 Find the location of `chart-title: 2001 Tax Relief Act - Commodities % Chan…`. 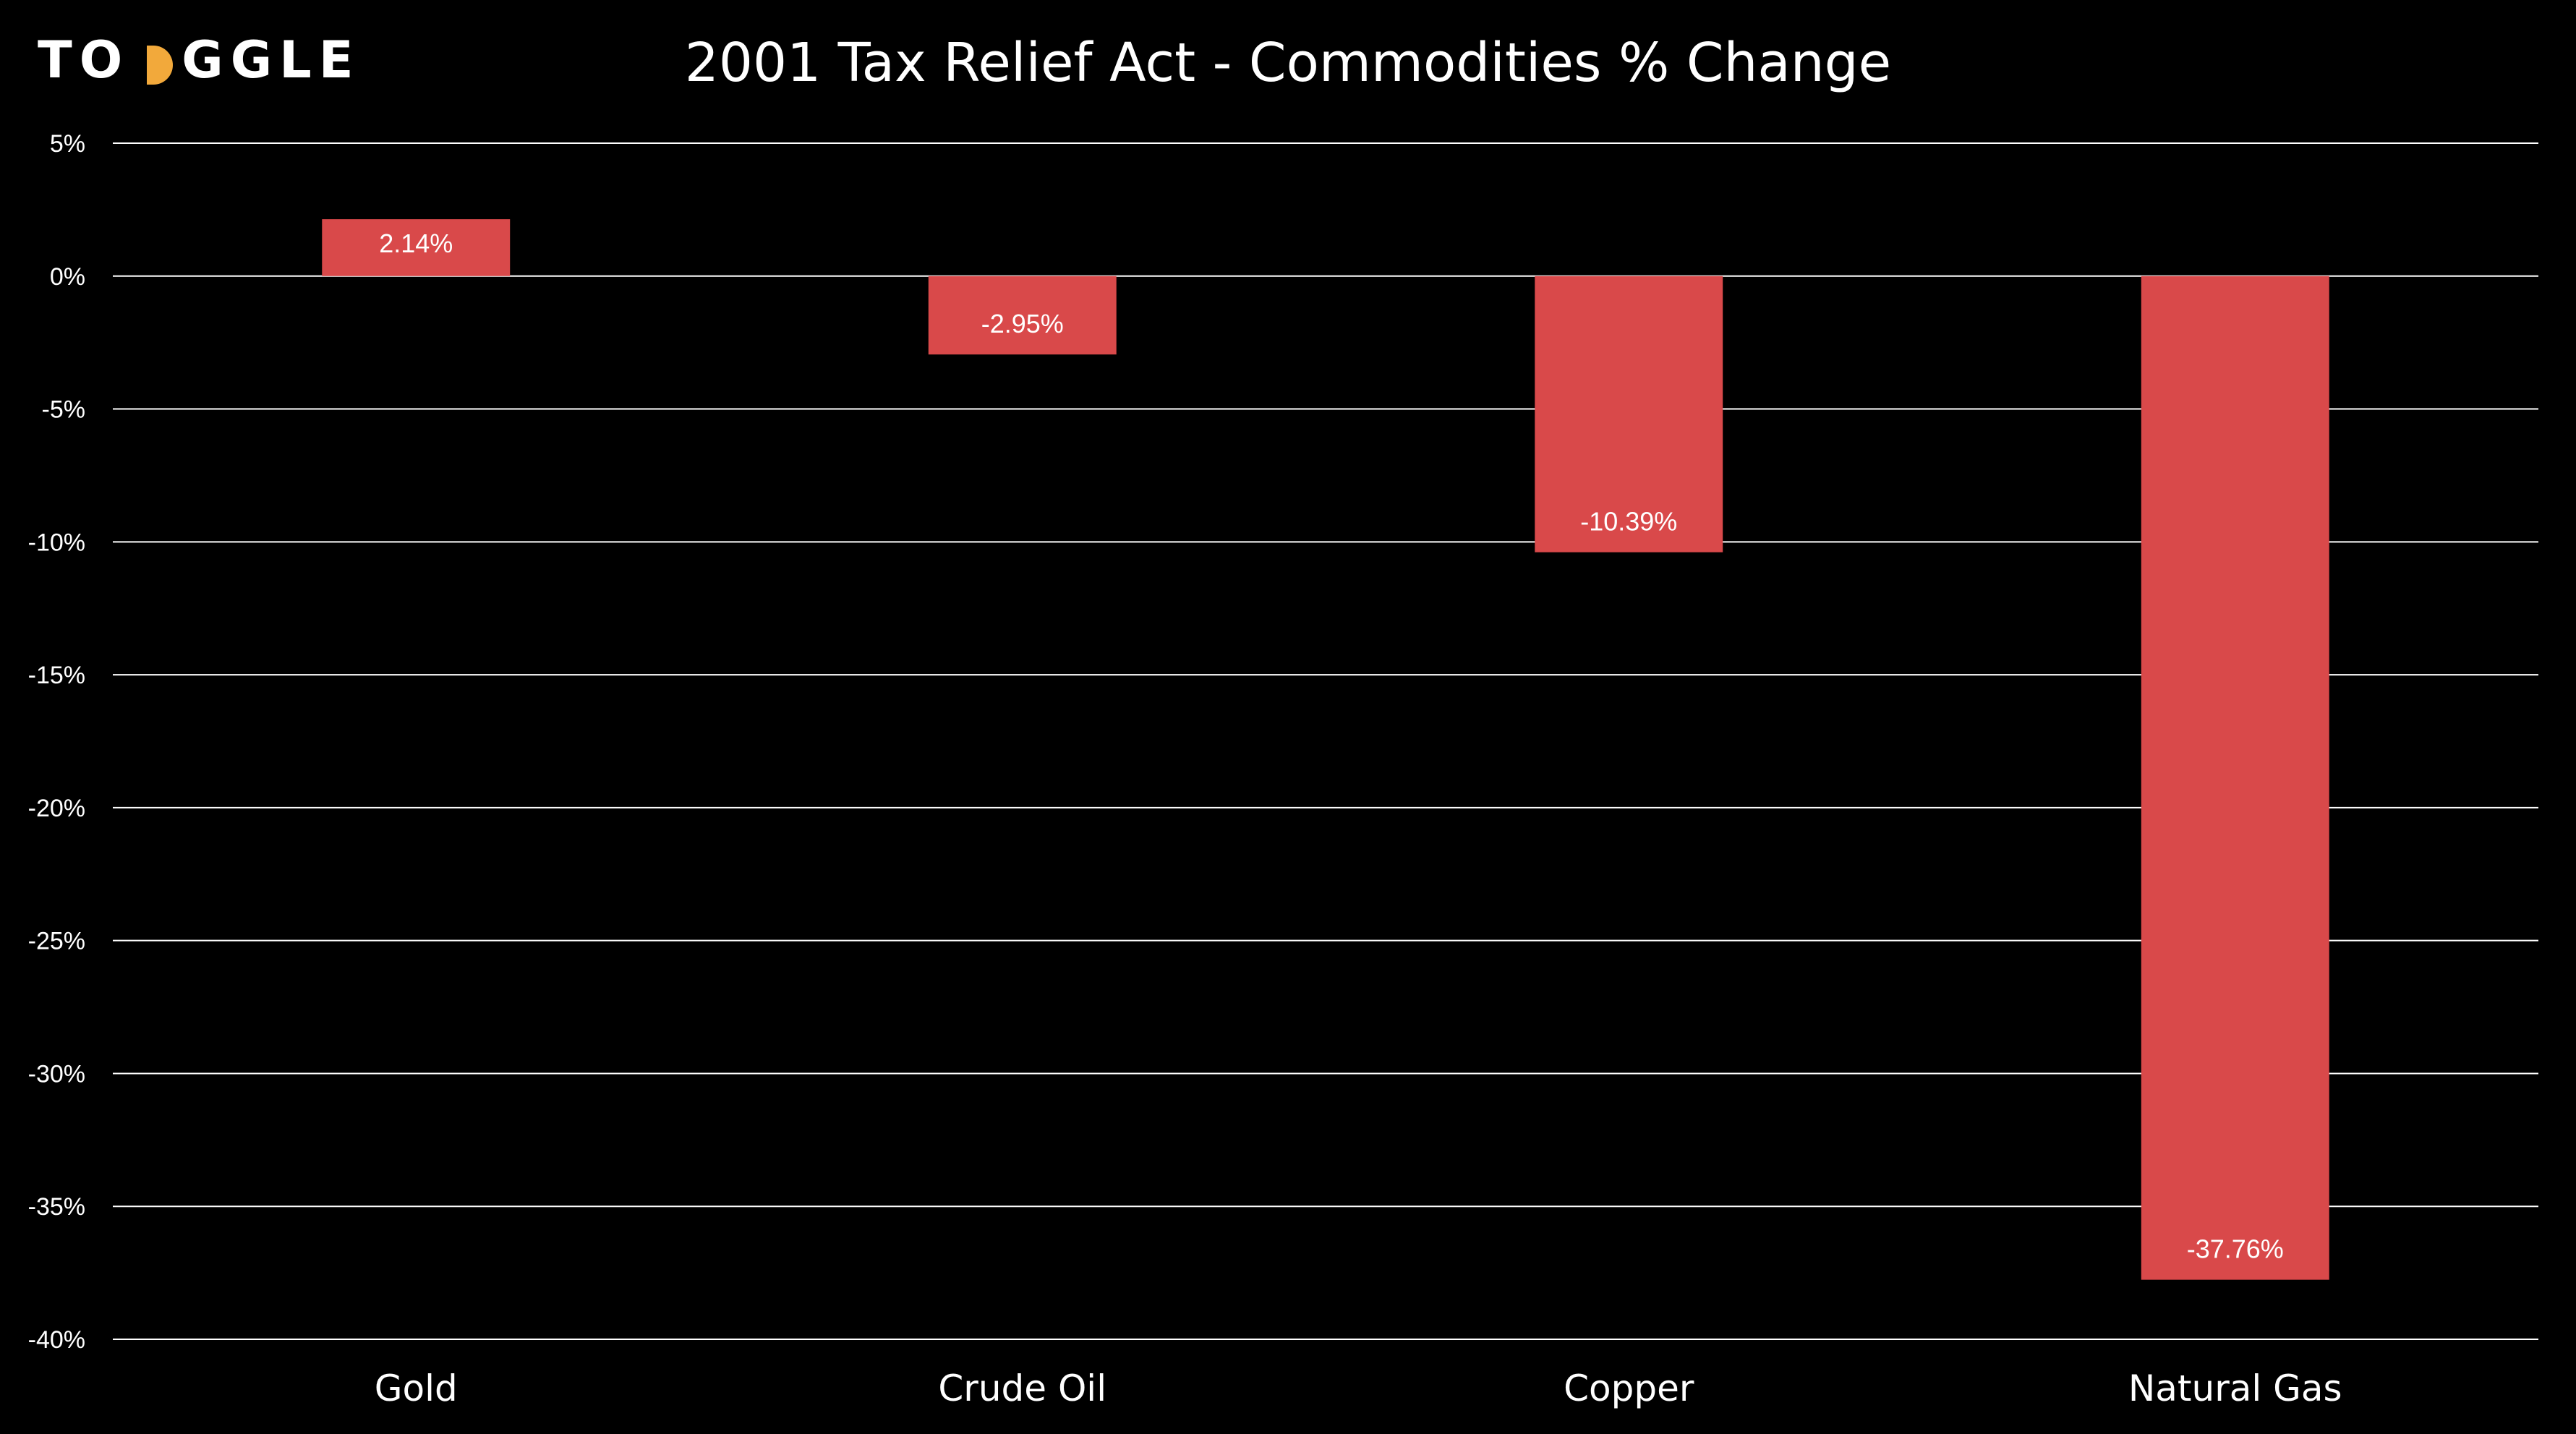

chart-title: 2001 Tax Relief Act - Commodities % Chan… is located at coordinates (1288, 63).